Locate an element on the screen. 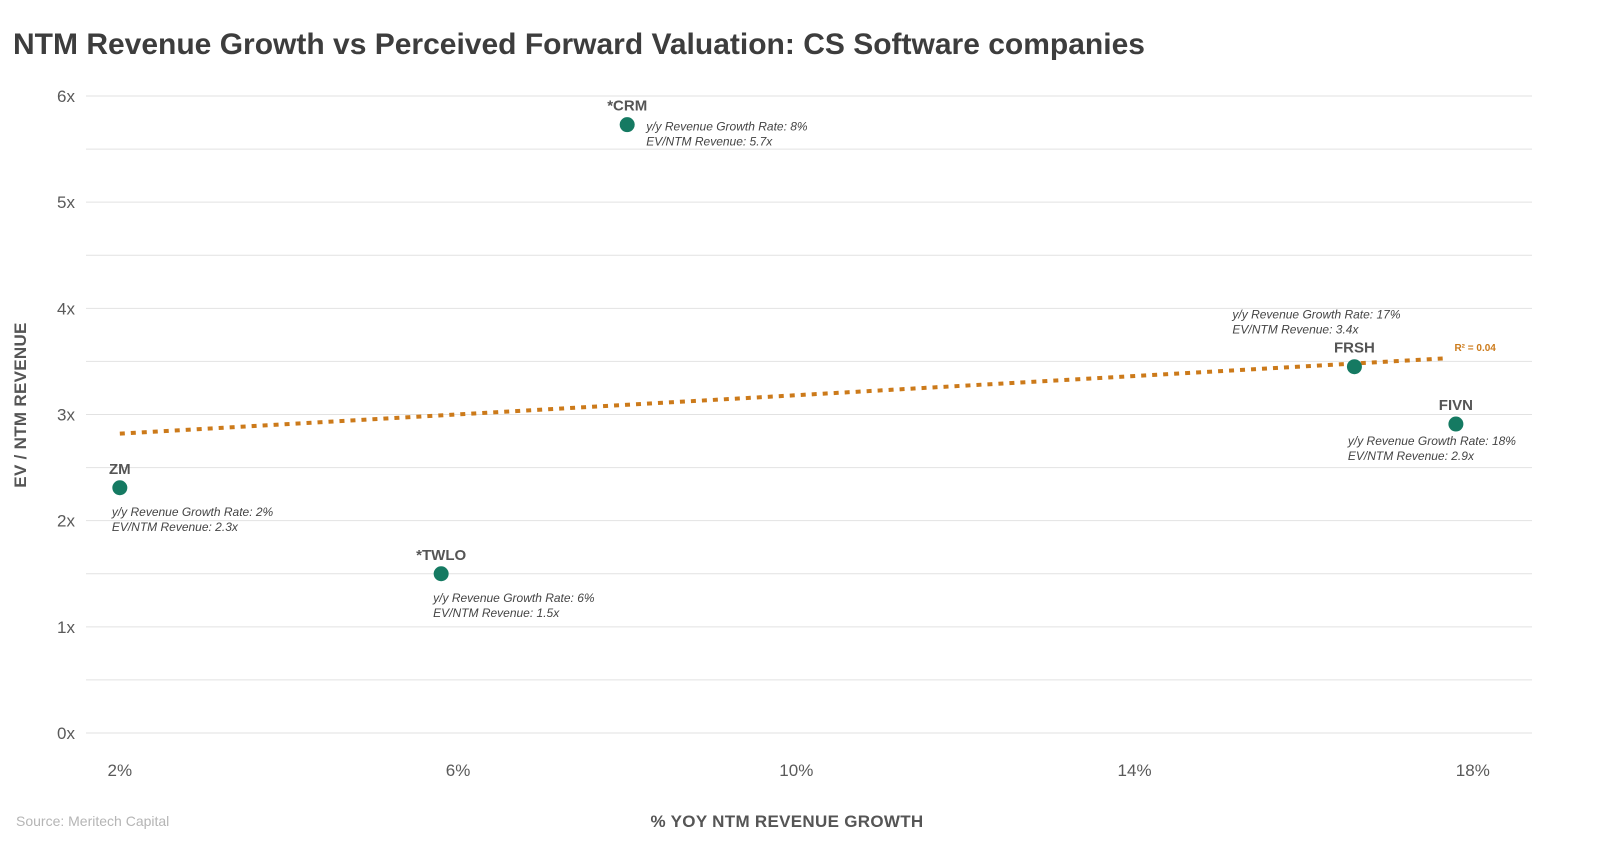  point-growth-annotation: y/y Revenue Growth Rate: 17% is located at coordinates (1315, 315).